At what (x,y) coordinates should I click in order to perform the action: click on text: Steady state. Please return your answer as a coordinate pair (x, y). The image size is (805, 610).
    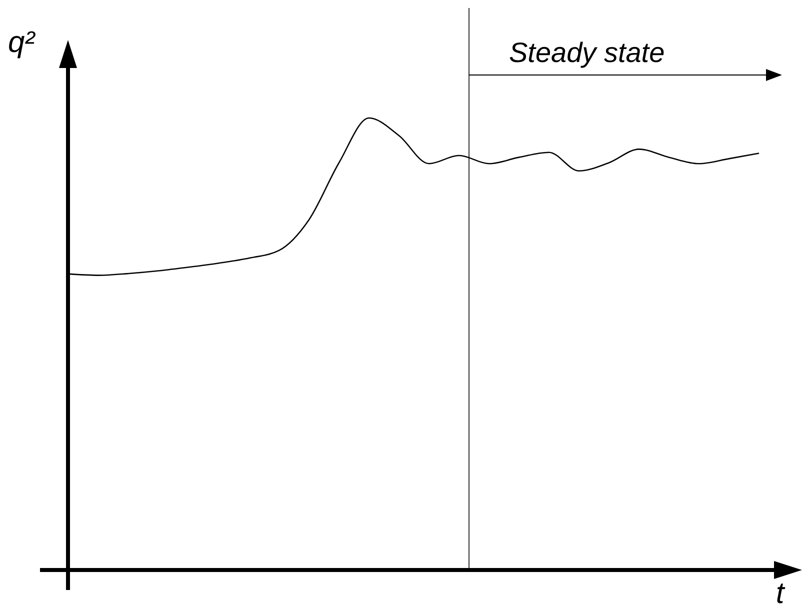
    Looking at the image, I should click on (587, 52).